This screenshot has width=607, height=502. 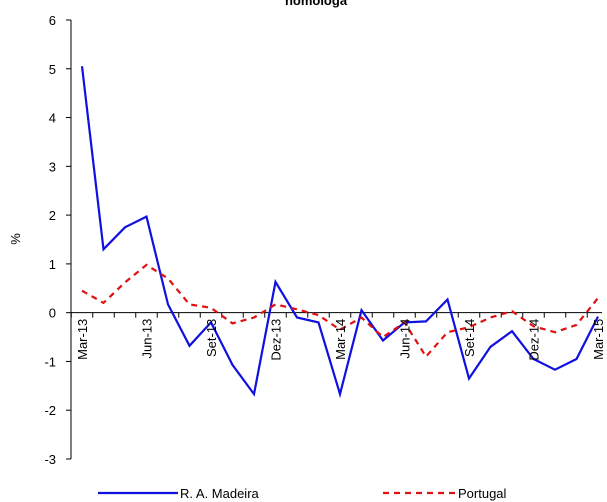 I want to click on x-tick-label: Dez-13, so click(x=276, y=340).